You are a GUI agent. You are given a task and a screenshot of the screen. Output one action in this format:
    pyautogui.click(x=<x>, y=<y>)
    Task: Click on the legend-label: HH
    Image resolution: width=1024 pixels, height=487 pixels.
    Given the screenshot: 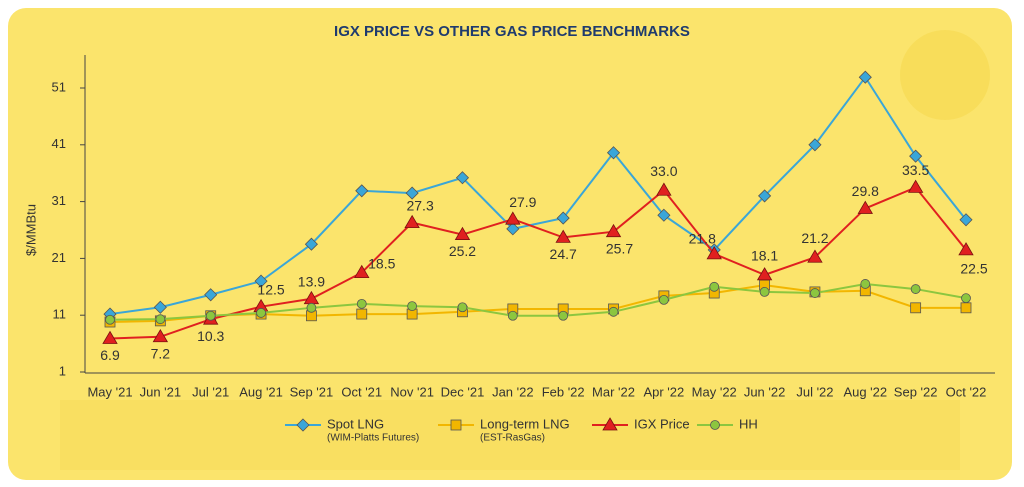 What is the action you would take?
    pyautogui.click(x=748, y=423)
    